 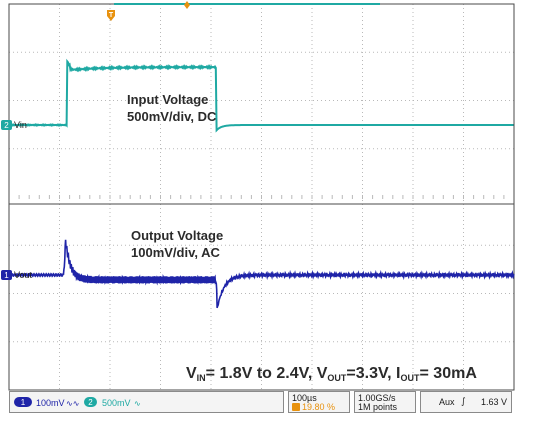 I want to click on cond-iout-text: = 30mA, so click(x=449, y=373).